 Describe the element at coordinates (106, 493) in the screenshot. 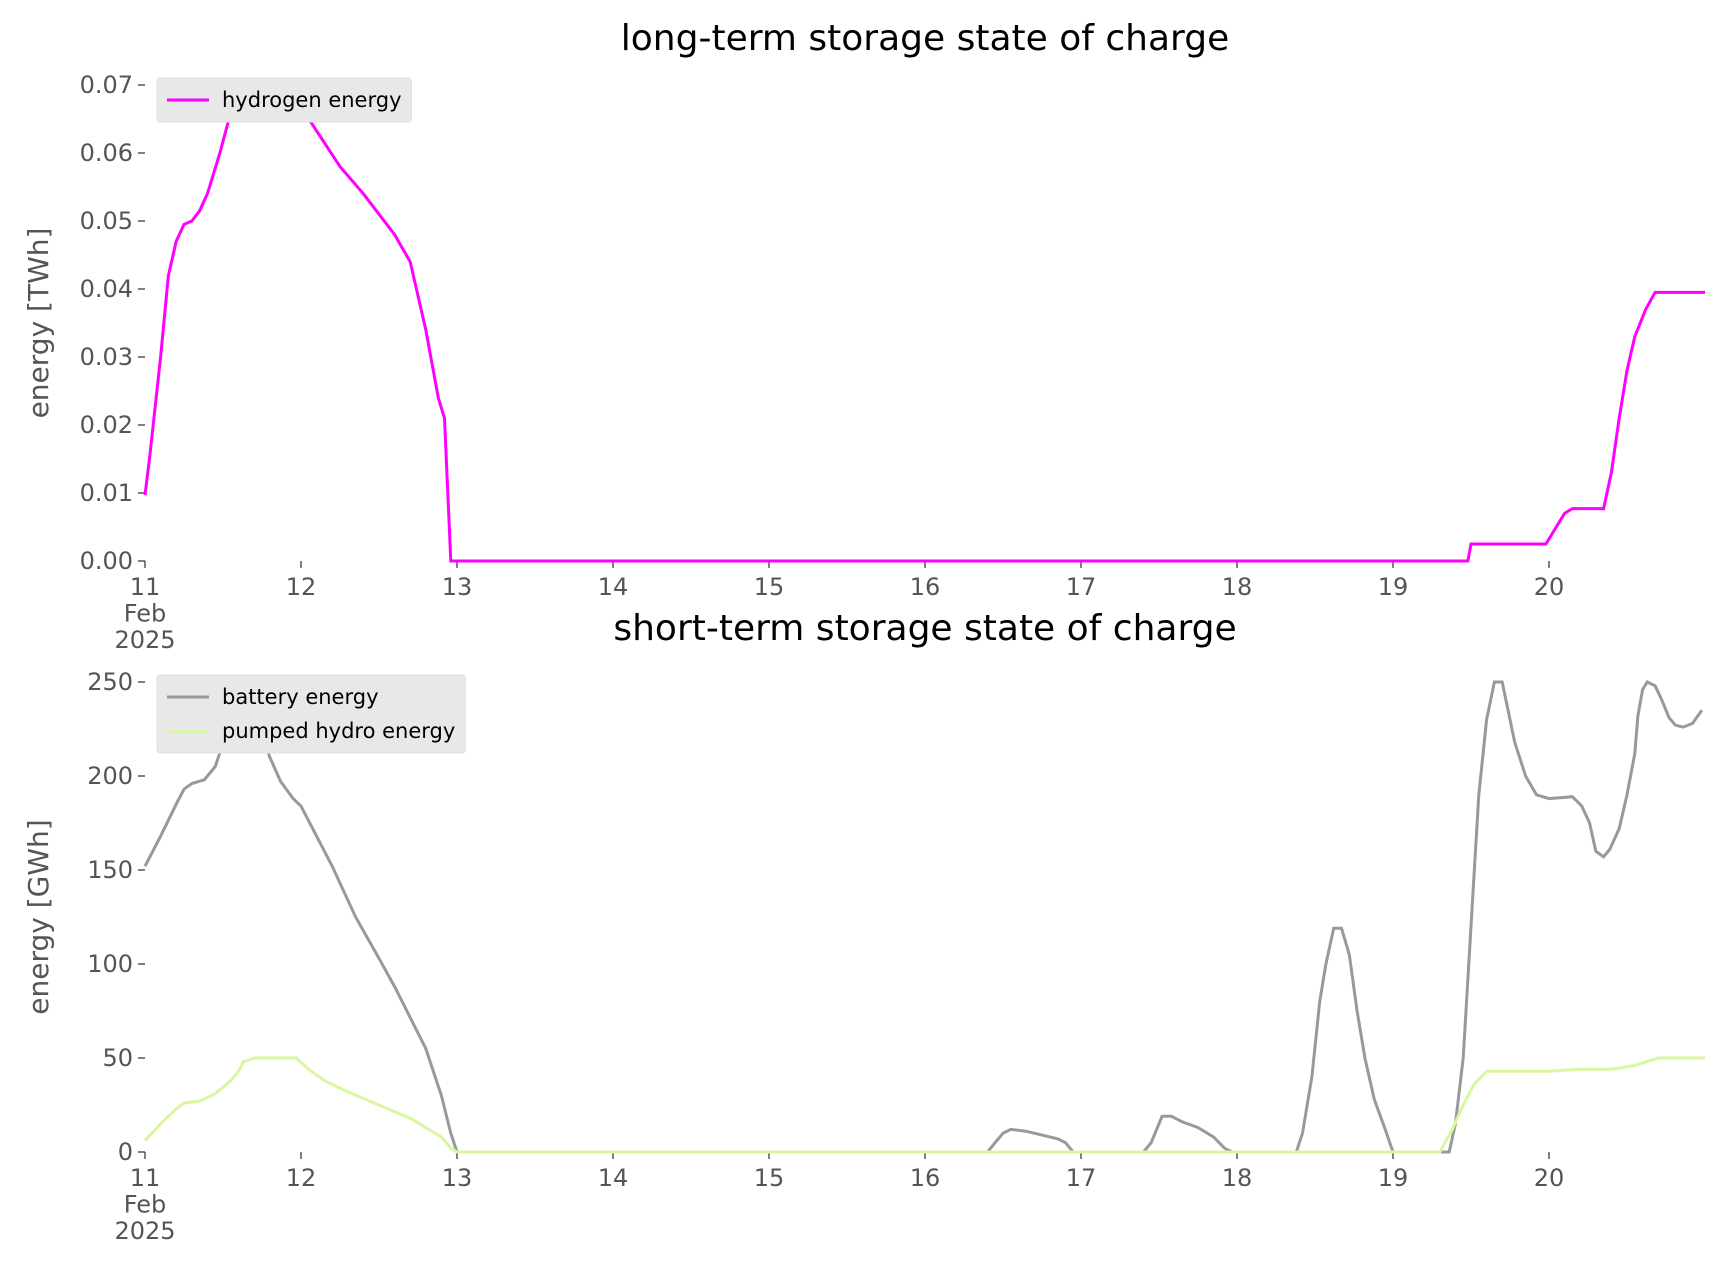

I see `y-tick-label: 0.01` at that location.